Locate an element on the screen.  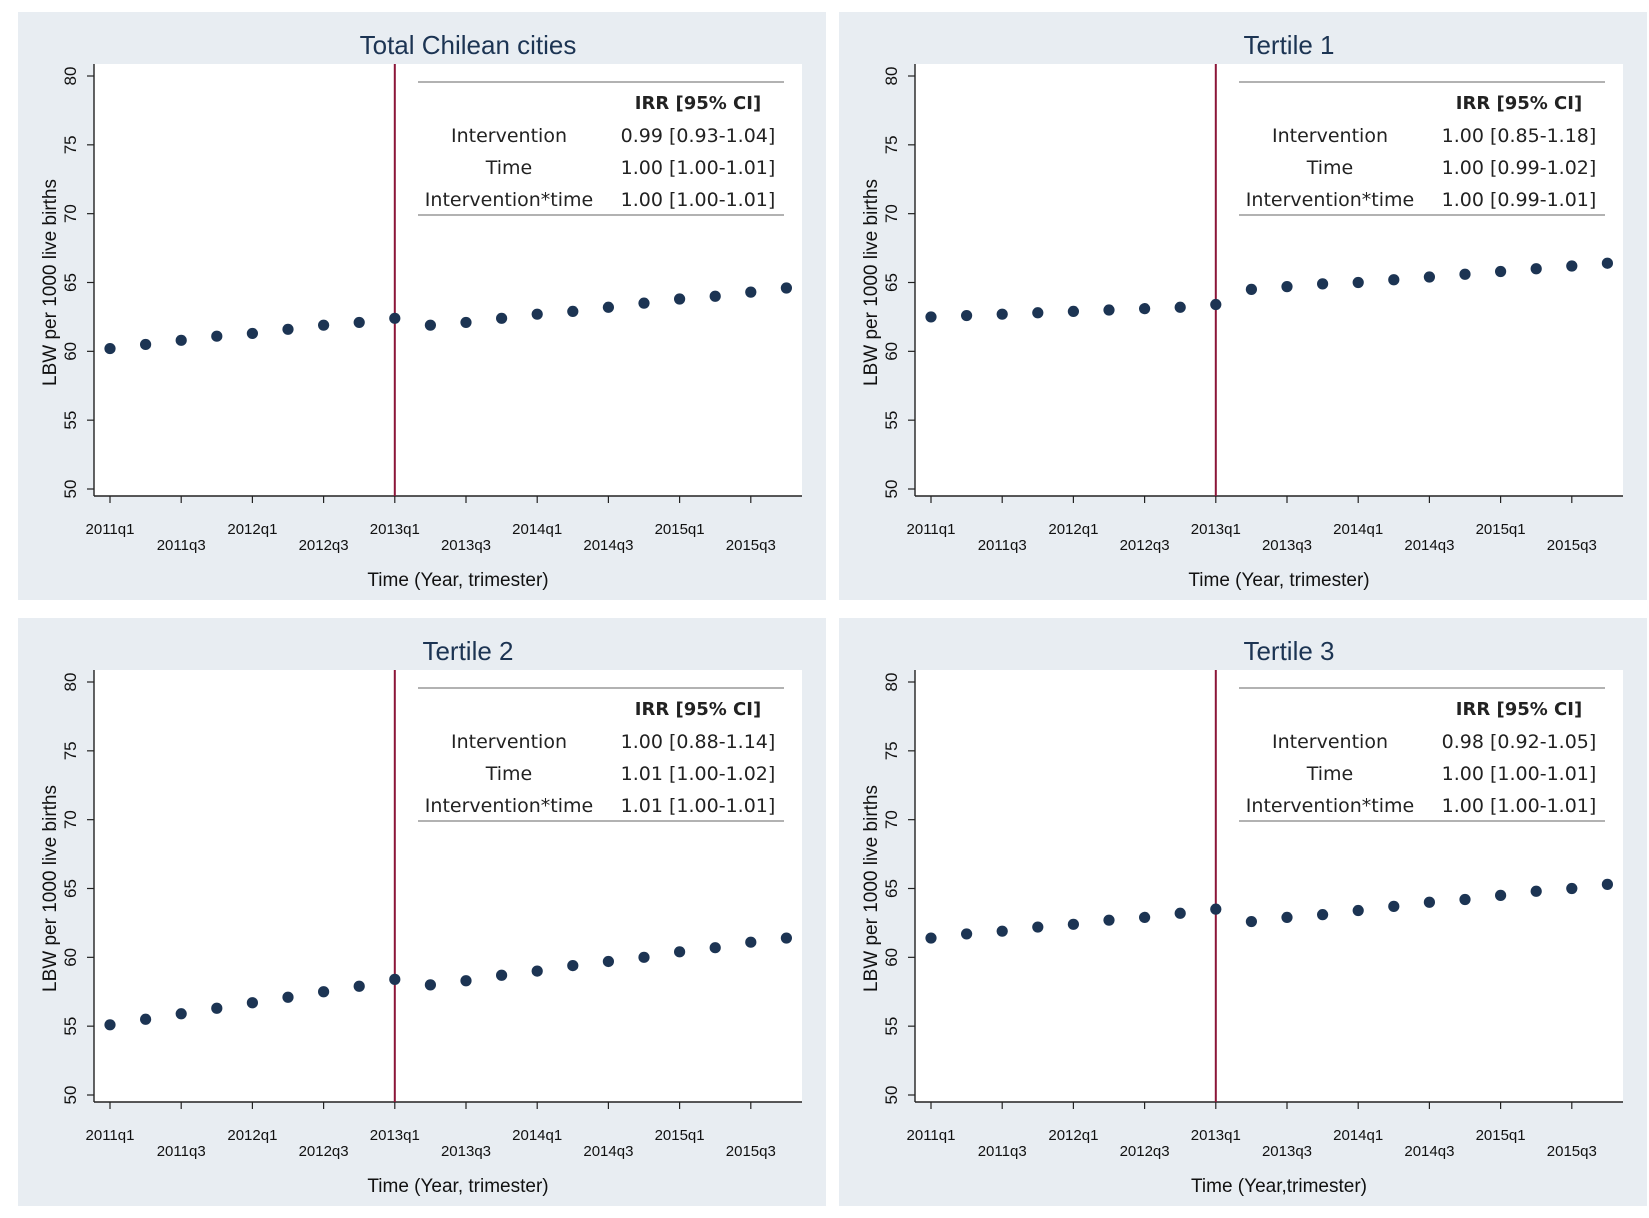
table-row-label: Intervention is located at coordinates (1330, 742).